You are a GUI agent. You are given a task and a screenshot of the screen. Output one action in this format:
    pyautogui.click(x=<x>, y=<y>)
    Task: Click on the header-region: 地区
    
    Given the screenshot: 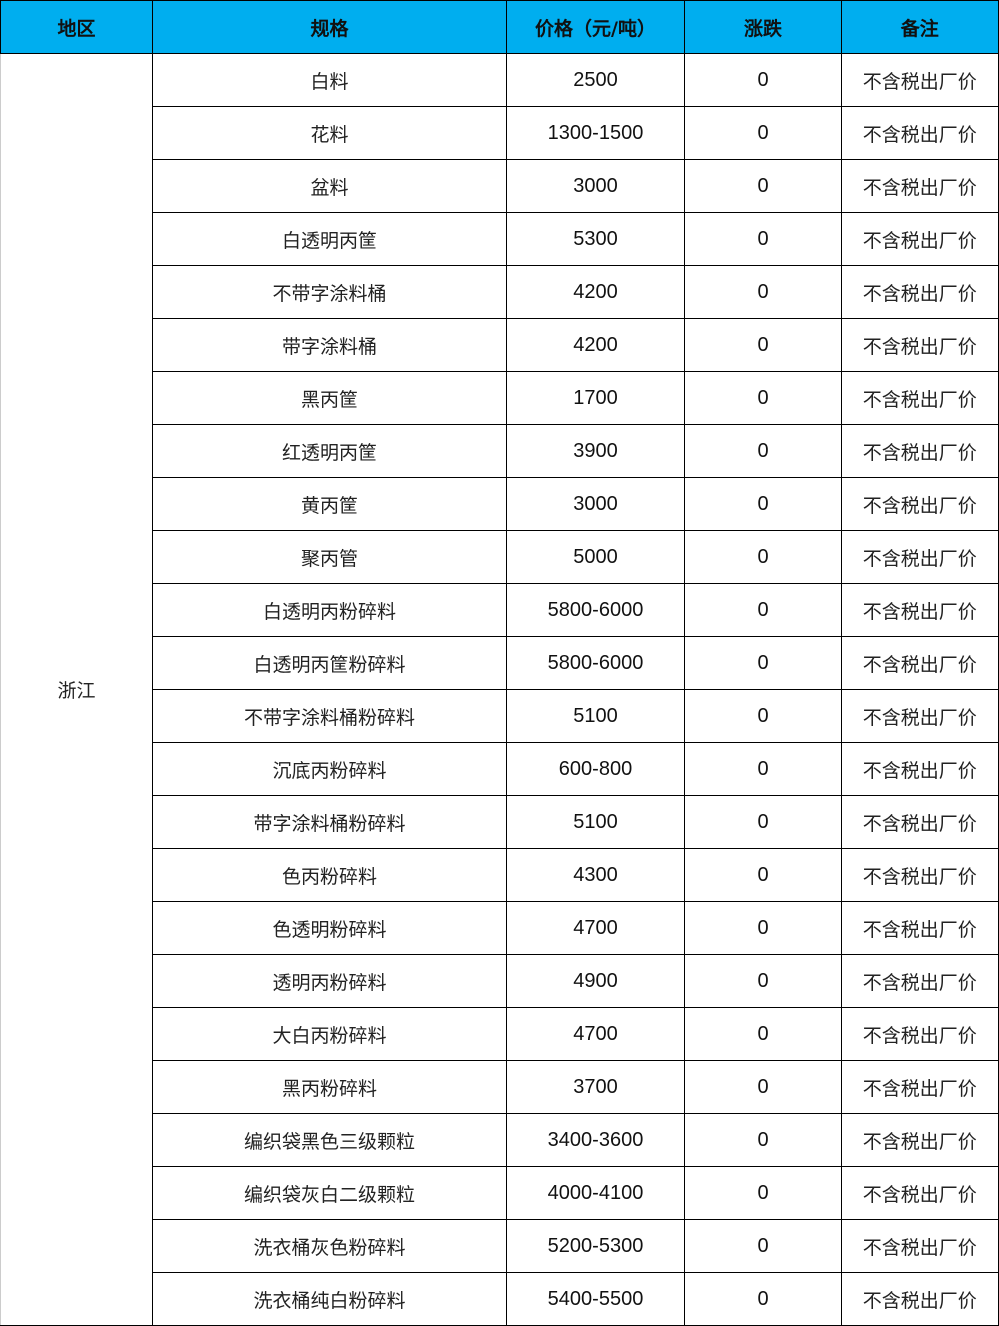 What is the action you would take?
    pyautogui.click(x=76, y=27)
    